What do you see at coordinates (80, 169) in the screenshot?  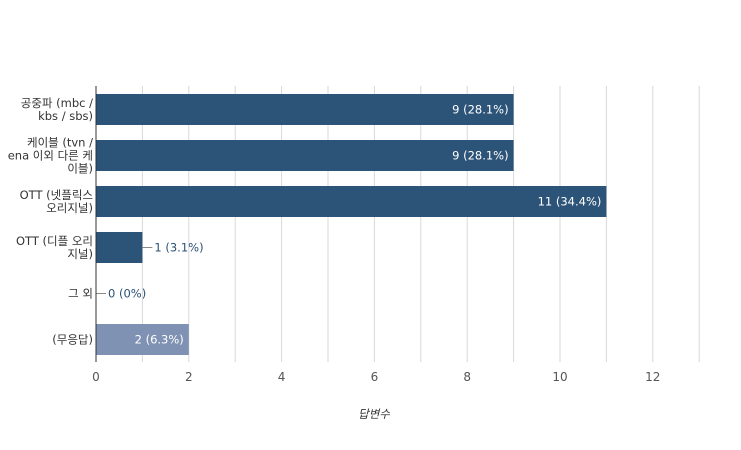 I see `category-label: 이블)` at bounding box center [80, 169].